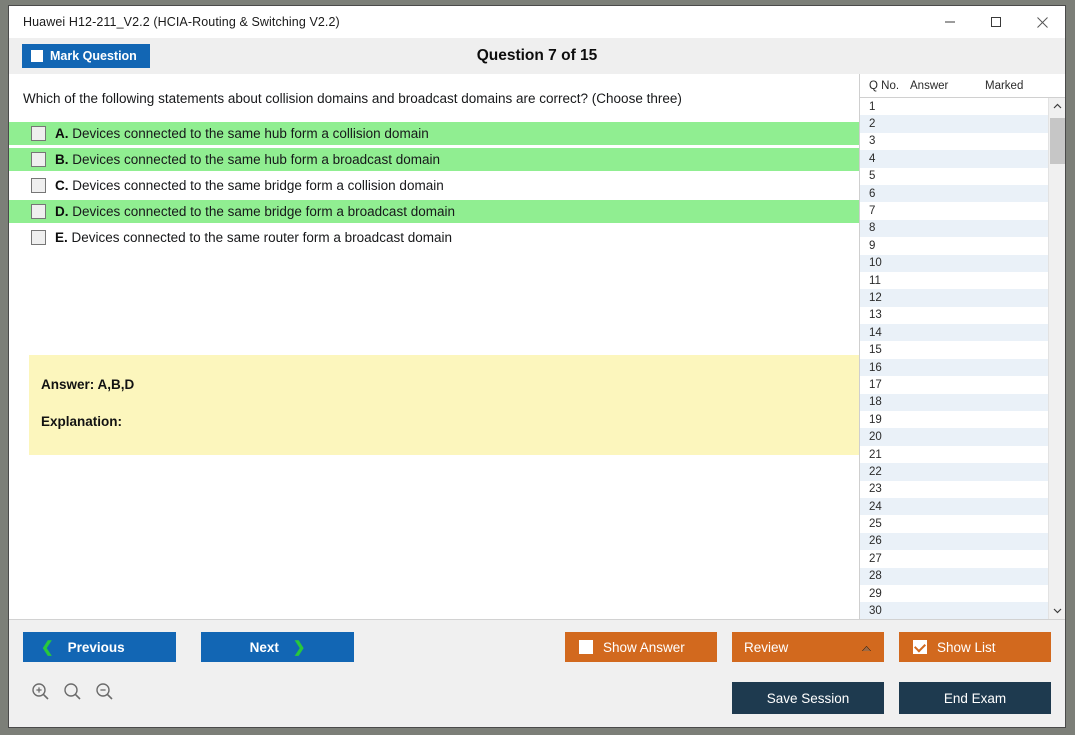 The width and height of the screenshot is (1075, 735). What do you see at coordinates (954, 576) in the screenshot?
I see `question-list-row: 28` at bounding box center [954, 576].